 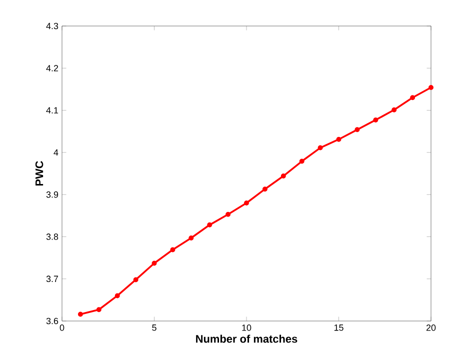 What do you see at coordinates (52, 321) in the screenshot?
I see `y-tick-label: 3.6` at bounding box center [52, 321].